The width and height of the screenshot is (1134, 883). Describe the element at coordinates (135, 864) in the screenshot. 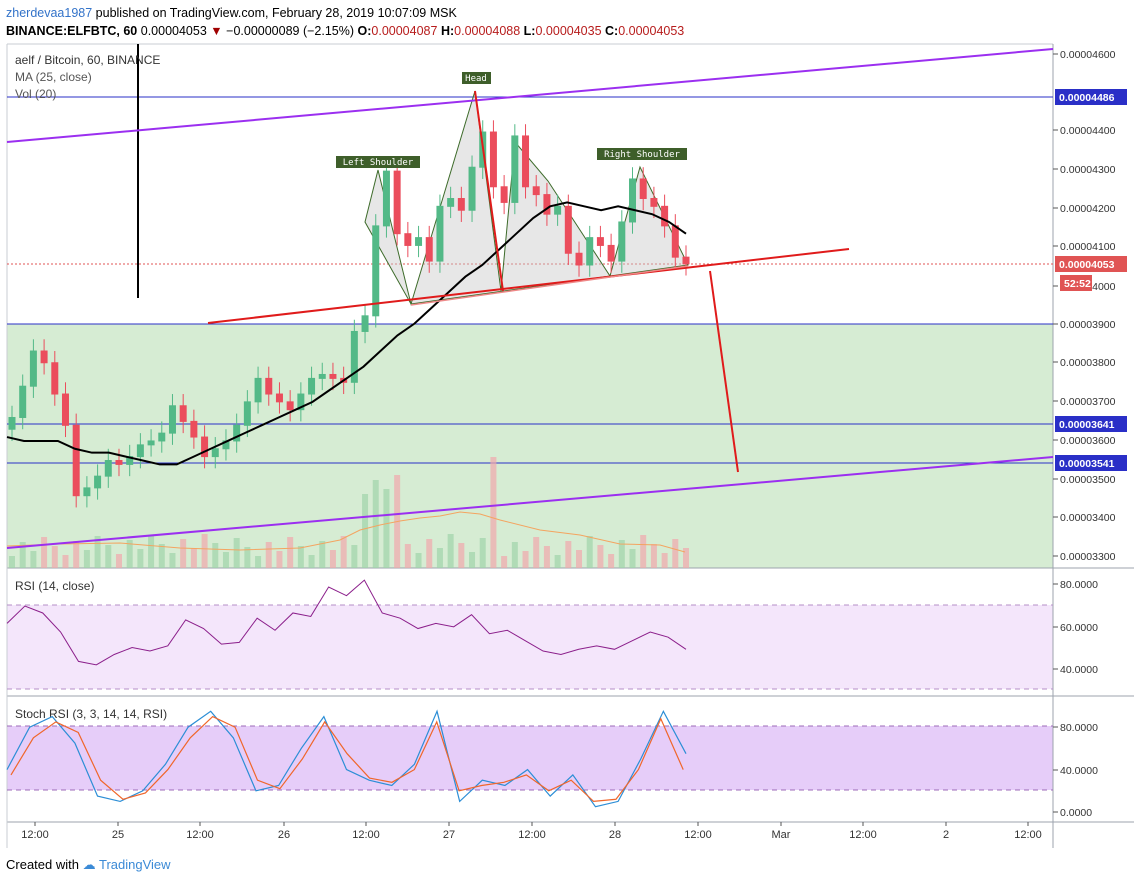

I see `tradingview-link: TradingView` at that location.